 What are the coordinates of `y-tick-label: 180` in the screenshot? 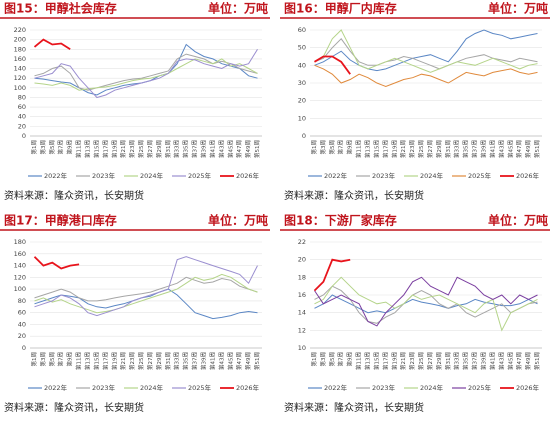 It's located at (20, 242).